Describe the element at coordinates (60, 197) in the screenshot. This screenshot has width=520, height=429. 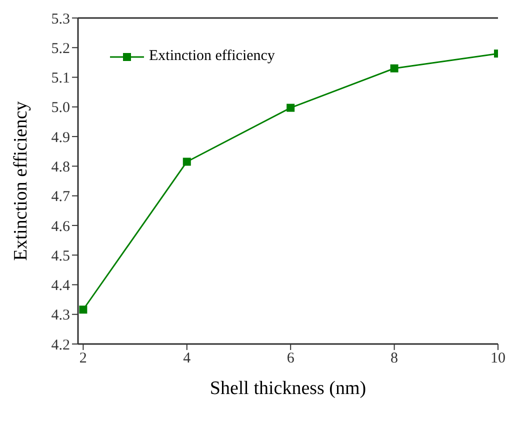
I see `y-tick-label: 4.7` at that location.